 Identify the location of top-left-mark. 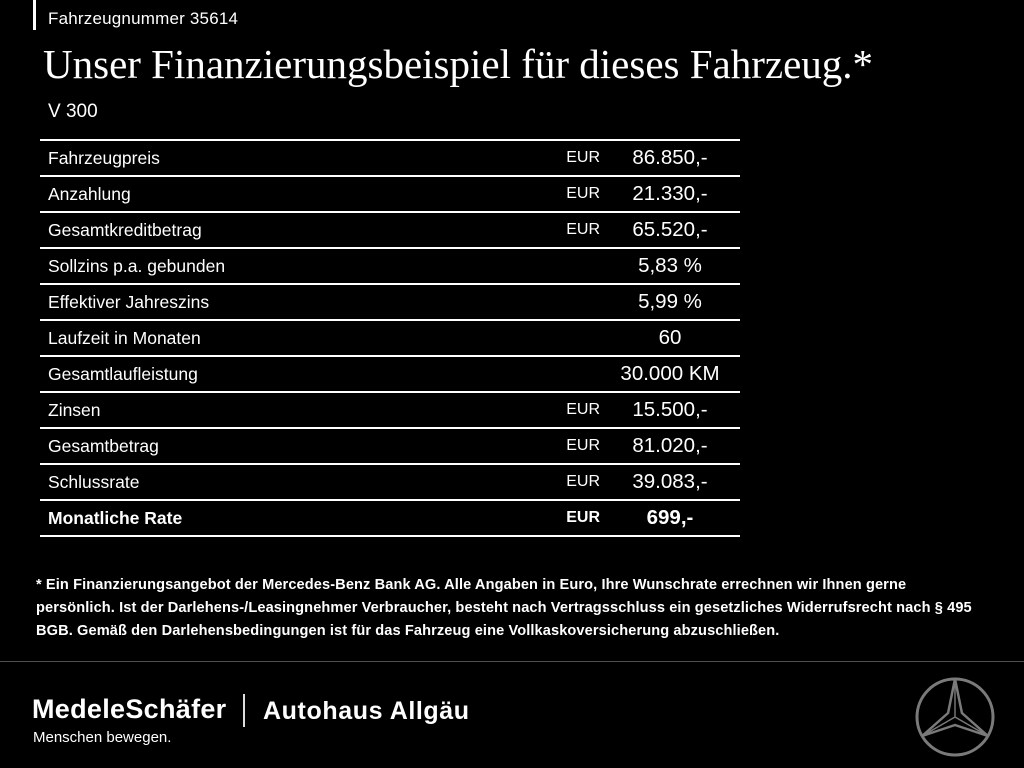
(34, 15).